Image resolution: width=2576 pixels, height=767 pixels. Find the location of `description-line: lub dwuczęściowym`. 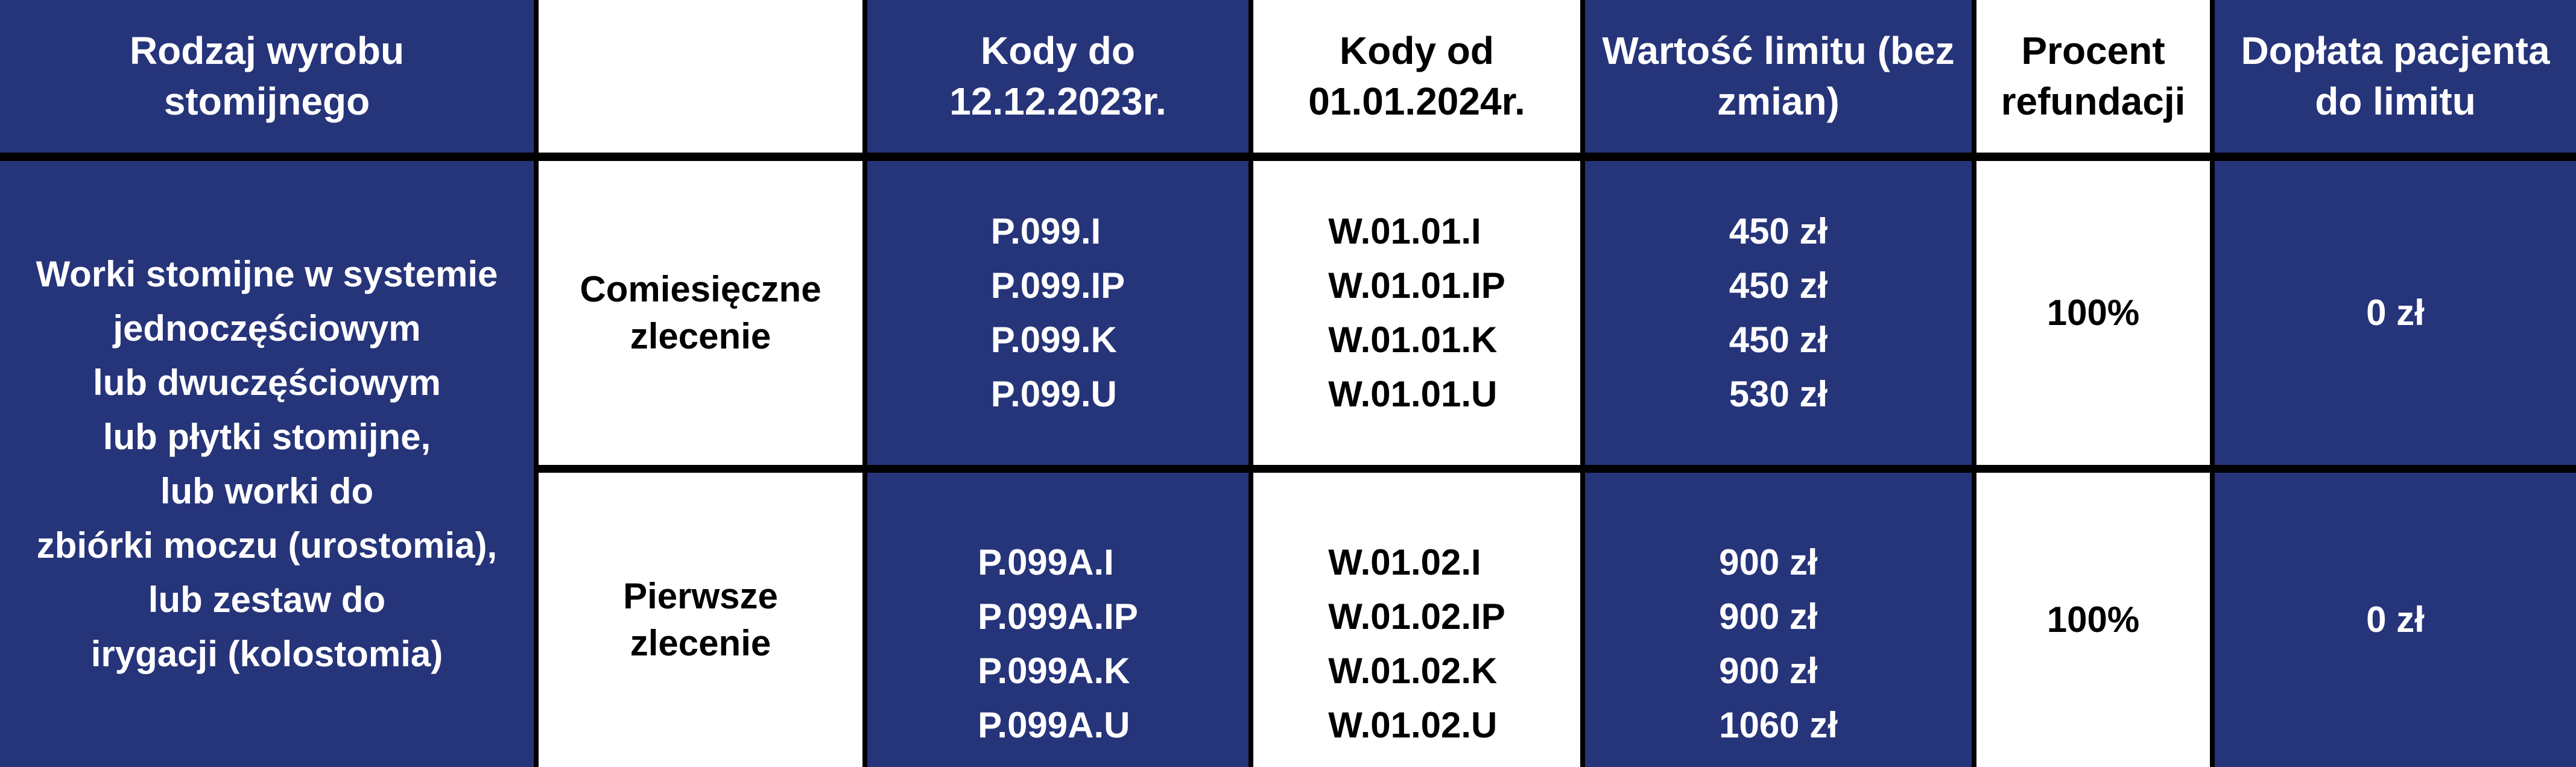

description-line: lub dwuczęściowym is located at coordinates (267, 382).